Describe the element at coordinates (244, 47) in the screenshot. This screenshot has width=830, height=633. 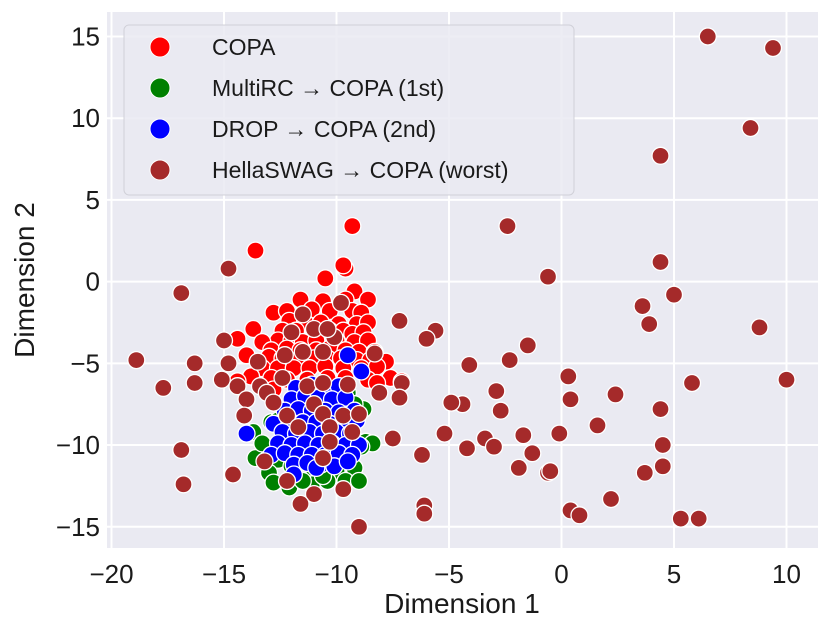
I see `legend-label-copa: COPA` at that location.